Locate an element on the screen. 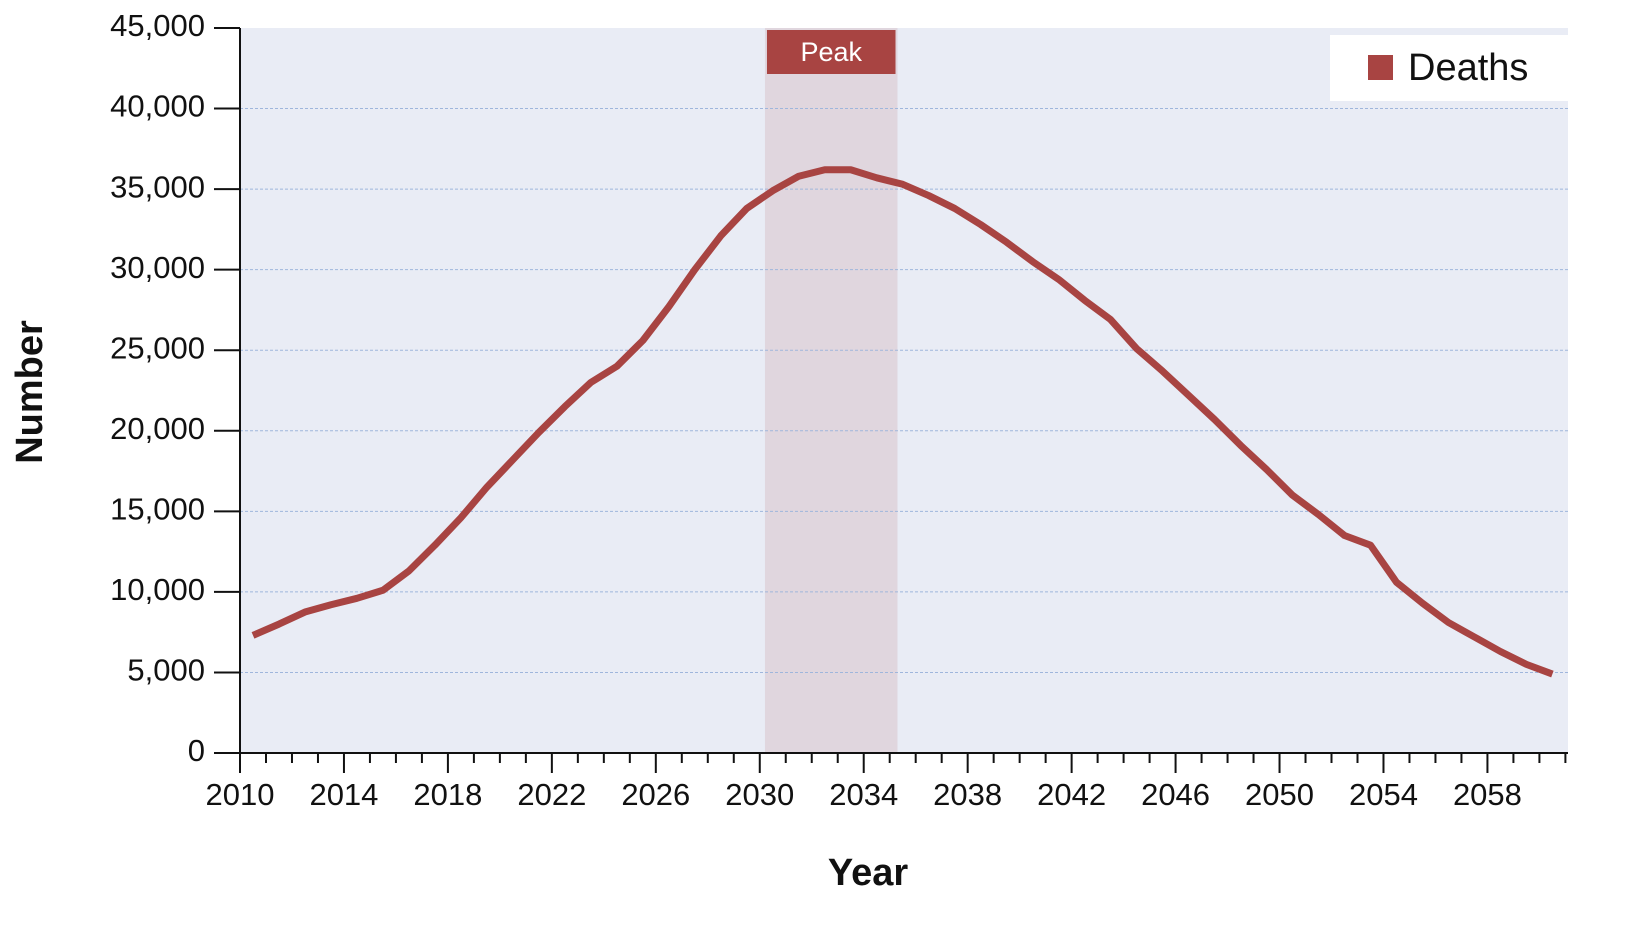  highlight-band is located at coordinates (831, 390).